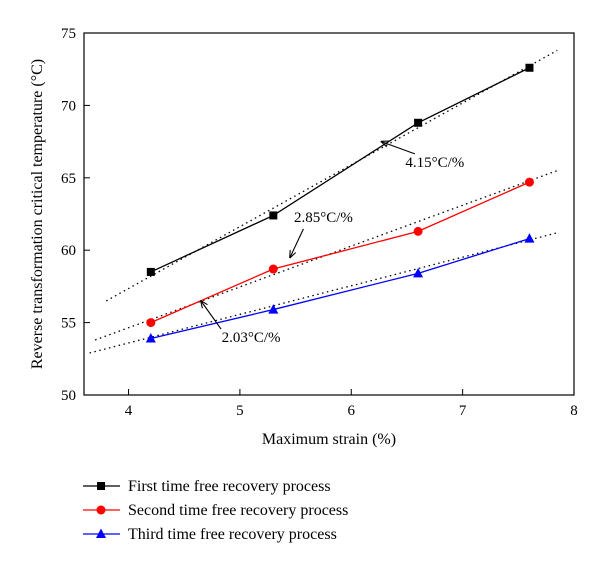 The width and height of the screenshot is (600, 565). I want to click on y-tick-label-0: 50, so click(68, 396).